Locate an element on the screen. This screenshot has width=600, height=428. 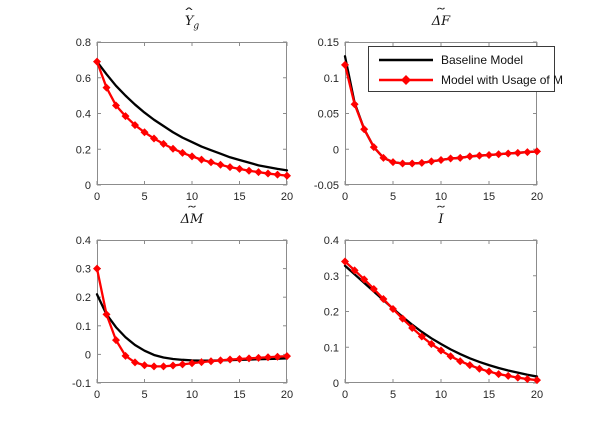
subplot-title: ˜ ΔM is located at coordinates (192, 216).